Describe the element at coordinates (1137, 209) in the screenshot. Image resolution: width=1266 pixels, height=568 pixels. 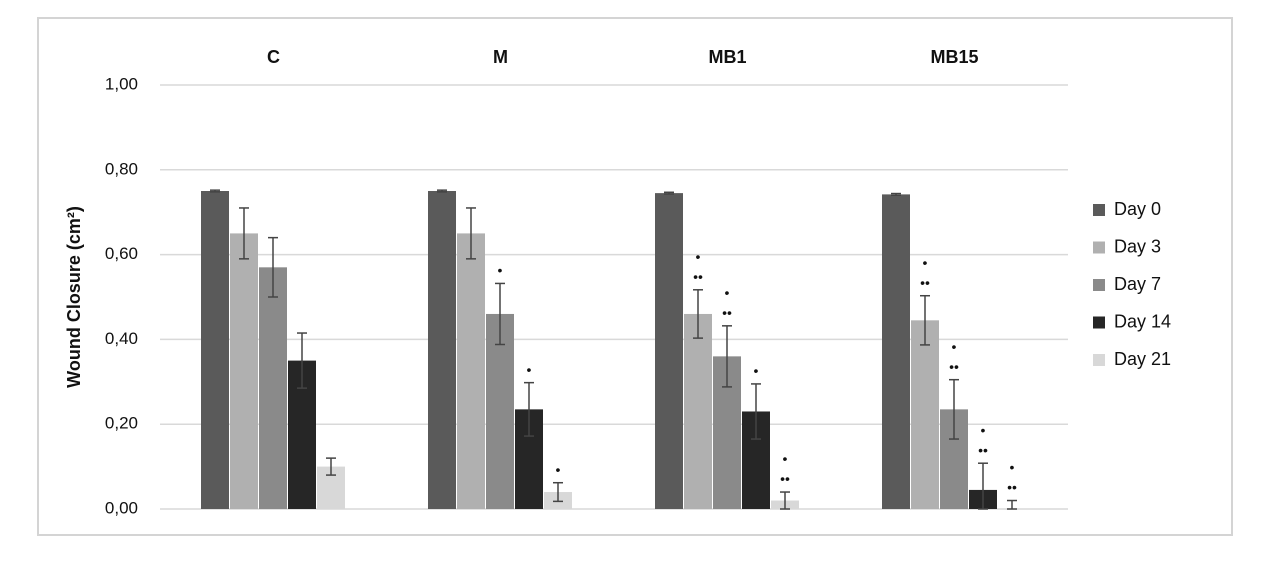
I see `legend-label: Day 0` at that location.